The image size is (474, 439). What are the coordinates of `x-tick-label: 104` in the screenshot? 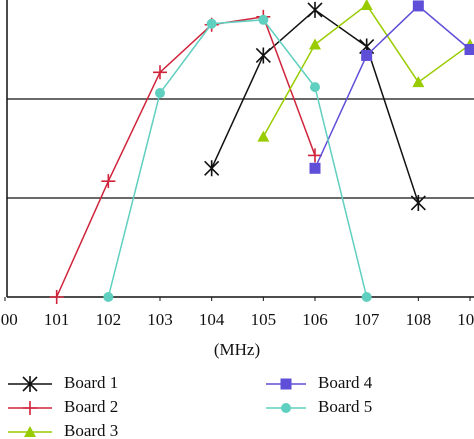 It's located at (212, 319).